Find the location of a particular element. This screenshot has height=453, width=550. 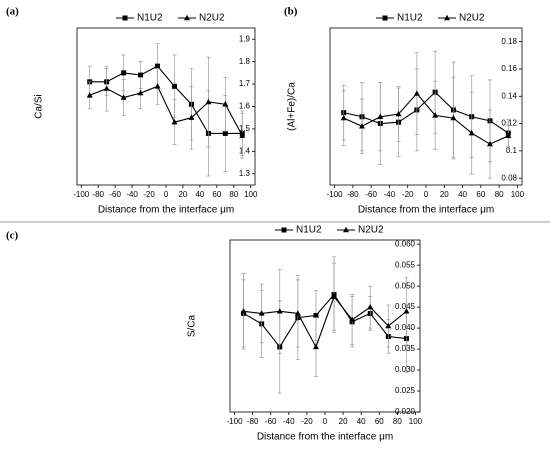

y-tick-label: 0.020 is located at coordinates (405, 411).